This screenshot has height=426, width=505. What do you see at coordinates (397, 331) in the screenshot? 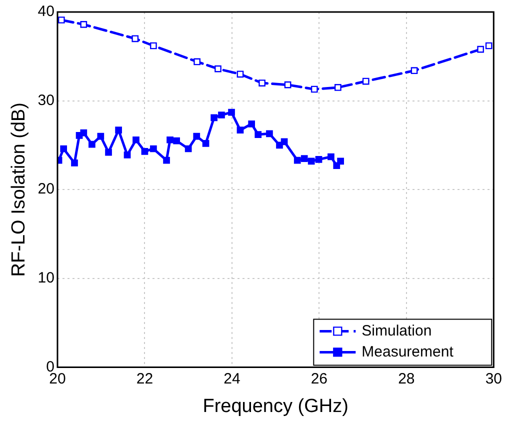
I see `legend-label: Simulation` at bounding box center [397, 331].